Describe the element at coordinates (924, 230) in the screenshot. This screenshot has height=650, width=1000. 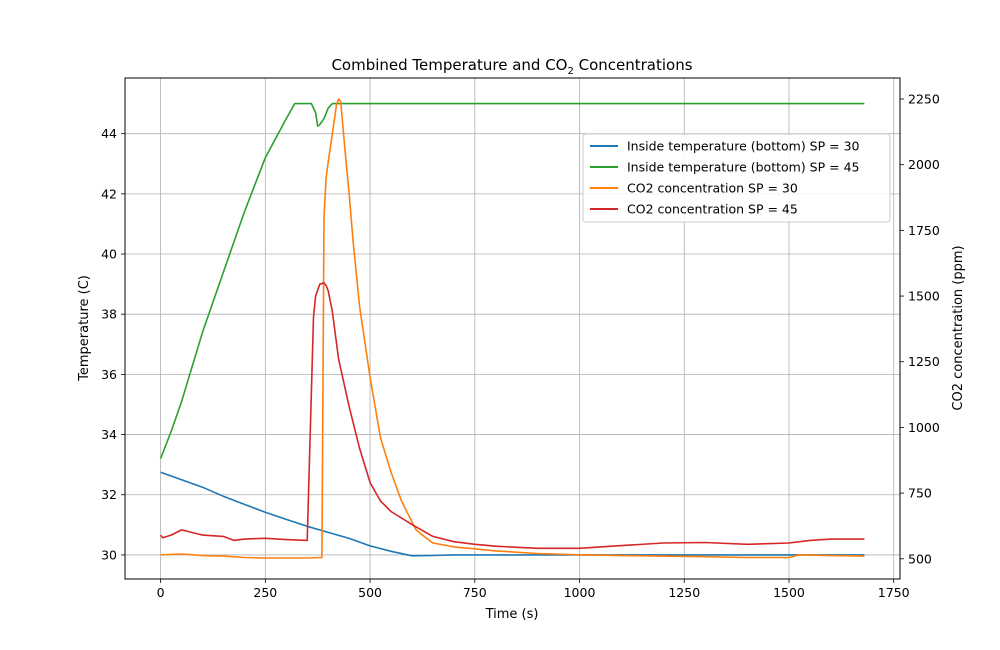
I see `y-right-tick-label: 1750` at that location.